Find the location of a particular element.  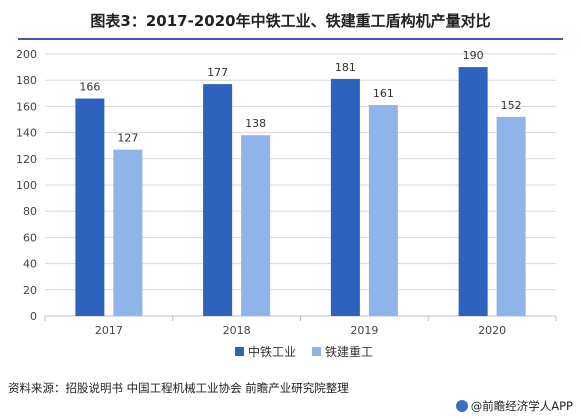

data-label: 166 is located at coordinates (89, 87).